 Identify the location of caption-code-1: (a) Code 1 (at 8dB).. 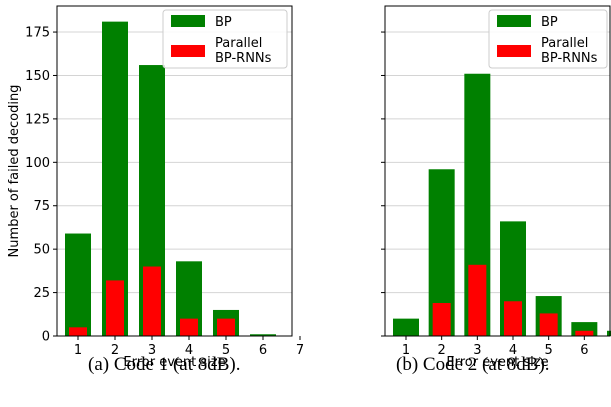
(164, 364).